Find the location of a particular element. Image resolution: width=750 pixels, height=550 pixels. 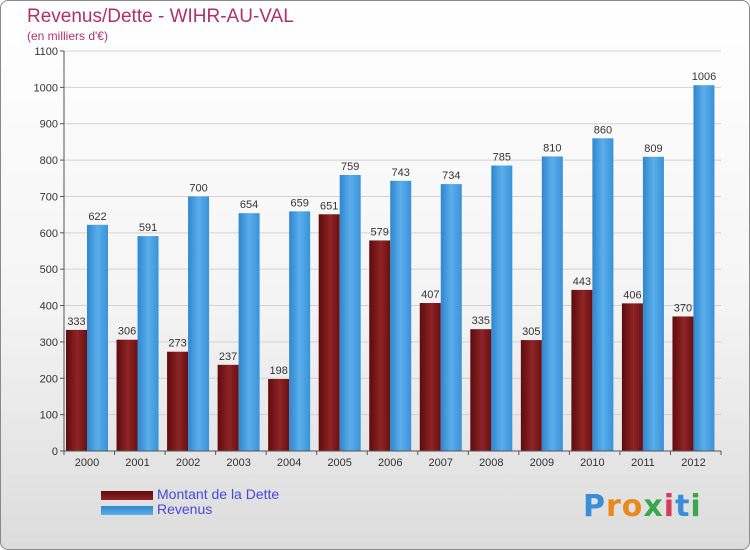

x-tick-label: 2009 is located at coordinates (542, 463).